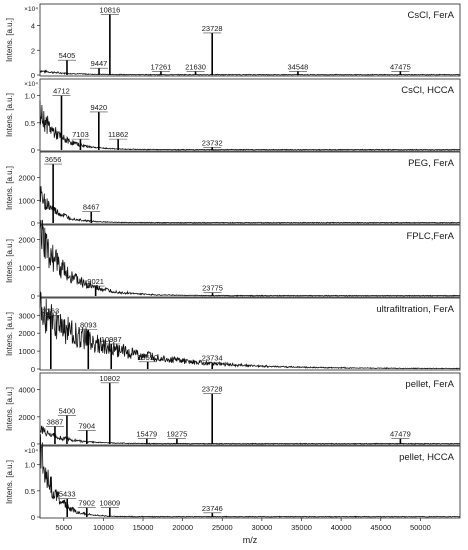 The width and height of the screenshot is (468, 550). Describe the element at coordinates (91, 207) in the screenshot. I see `peak-label: 8467` at that location.